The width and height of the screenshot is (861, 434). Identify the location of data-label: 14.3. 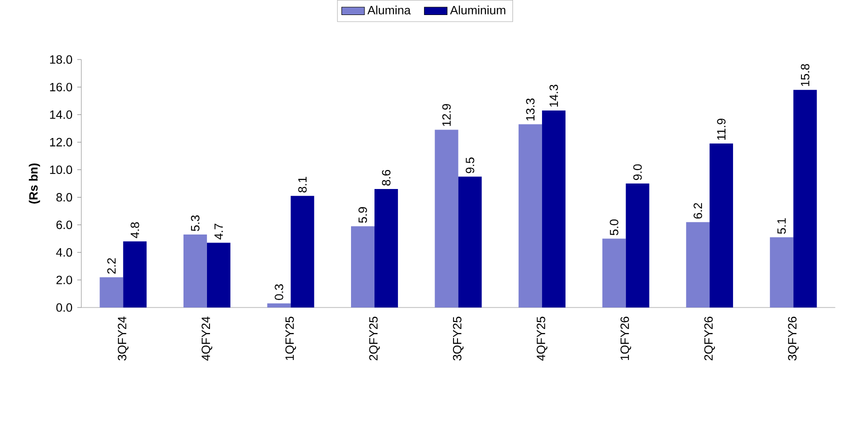
(554, 95).